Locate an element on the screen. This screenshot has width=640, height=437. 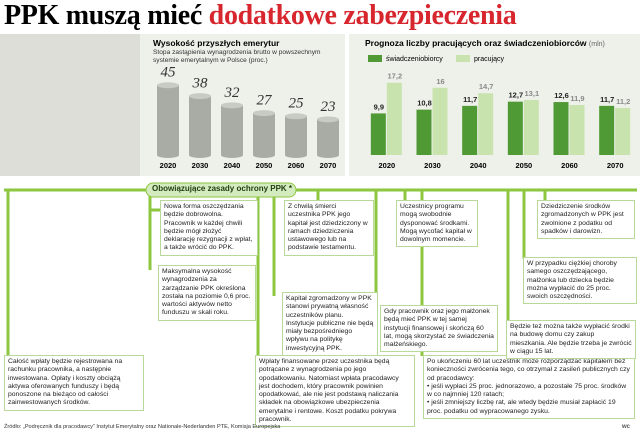
chart-title: Wysokość przyszłych emerytur is located at coordinates (216, 43).